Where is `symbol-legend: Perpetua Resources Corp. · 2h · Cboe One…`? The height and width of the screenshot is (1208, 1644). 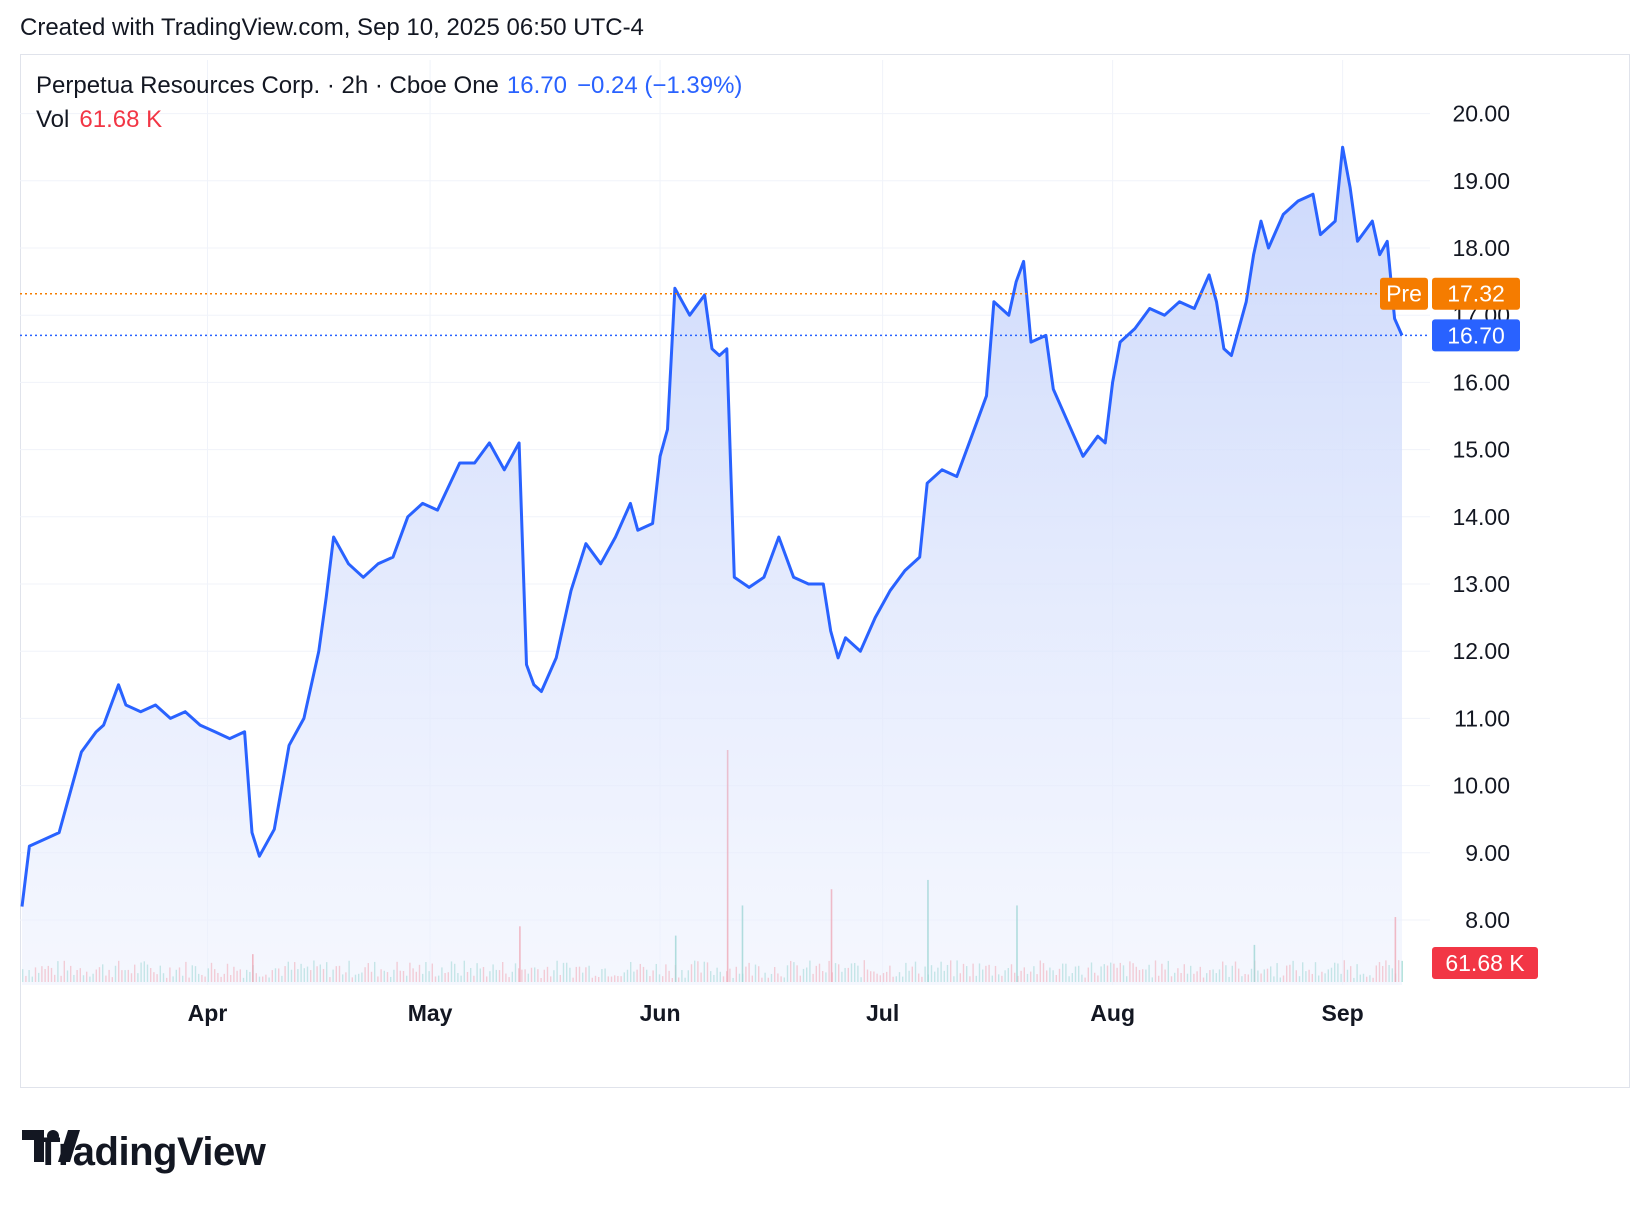 symbol-legend: Perpetua Resources Corp. · 2h · Cboe One… is located at coordinates (389, 86).